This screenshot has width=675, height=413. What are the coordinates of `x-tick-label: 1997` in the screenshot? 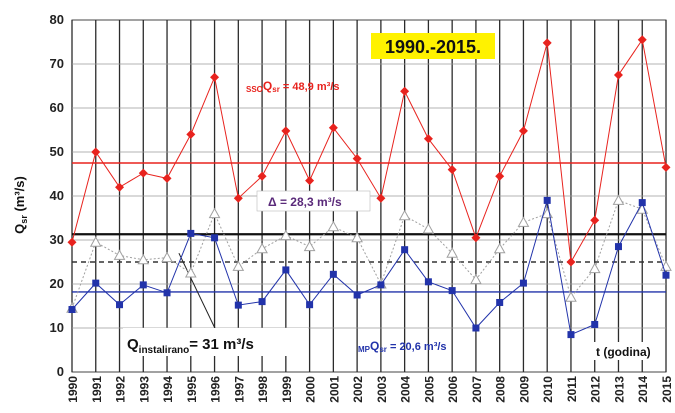 It's located at (239, 389).